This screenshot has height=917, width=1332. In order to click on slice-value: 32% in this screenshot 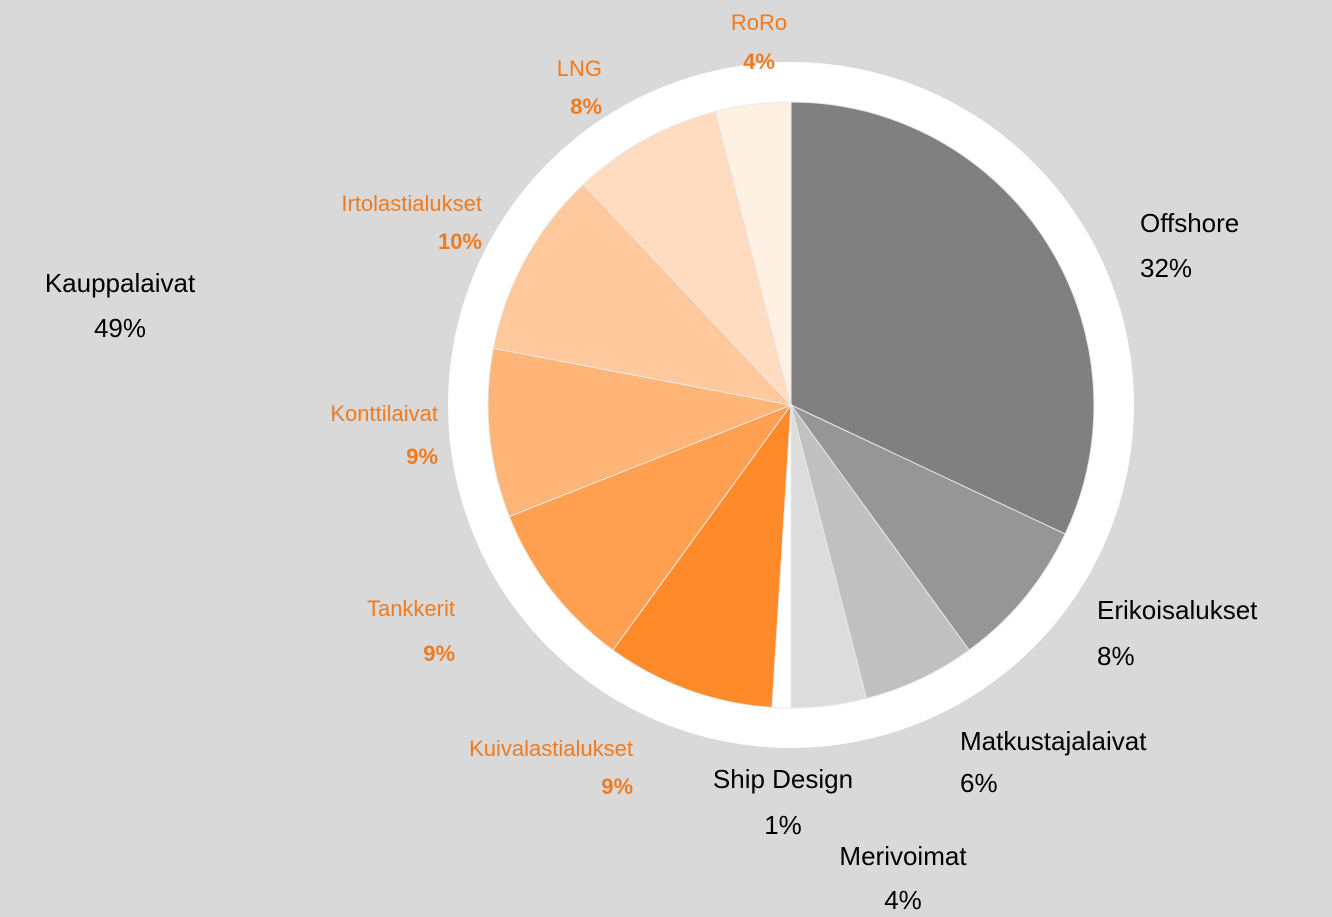, I will do `click(1166, 268)`.